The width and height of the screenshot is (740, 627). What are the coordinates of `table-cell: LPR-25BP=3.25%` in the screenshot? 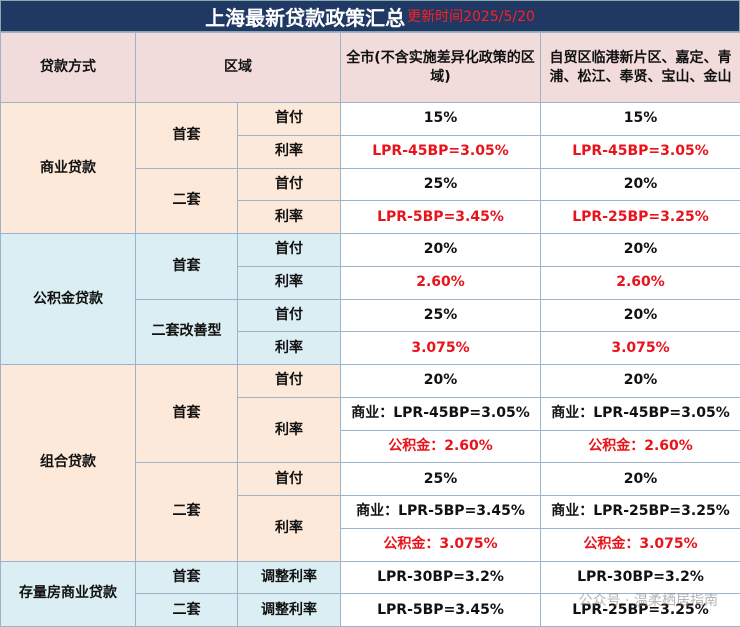 It's located at (640, 217).